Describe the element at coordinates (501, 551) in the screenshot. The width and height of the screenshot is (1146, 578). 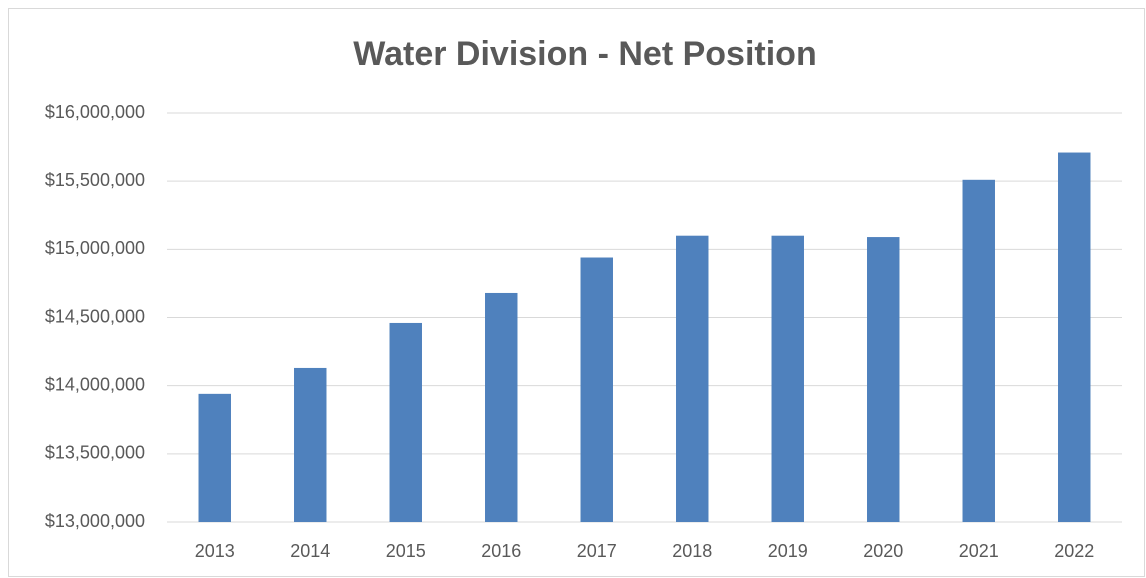
I see `x-tick-label: 2016` at that location.